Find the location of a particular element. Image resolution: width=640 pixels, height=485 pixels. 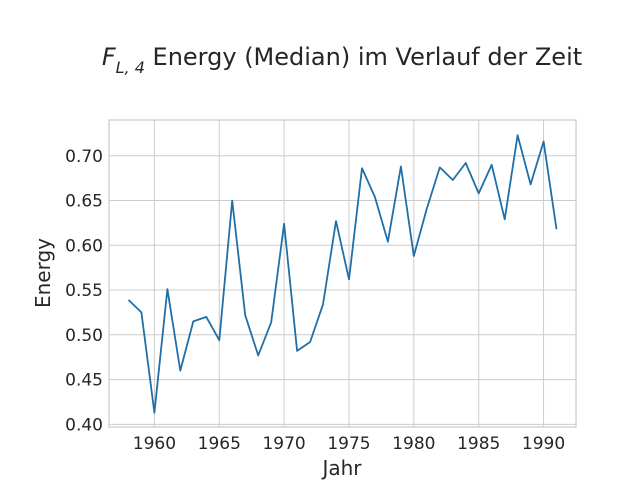

y-tick-label: 0.45 is located at coordinates (84, 381).